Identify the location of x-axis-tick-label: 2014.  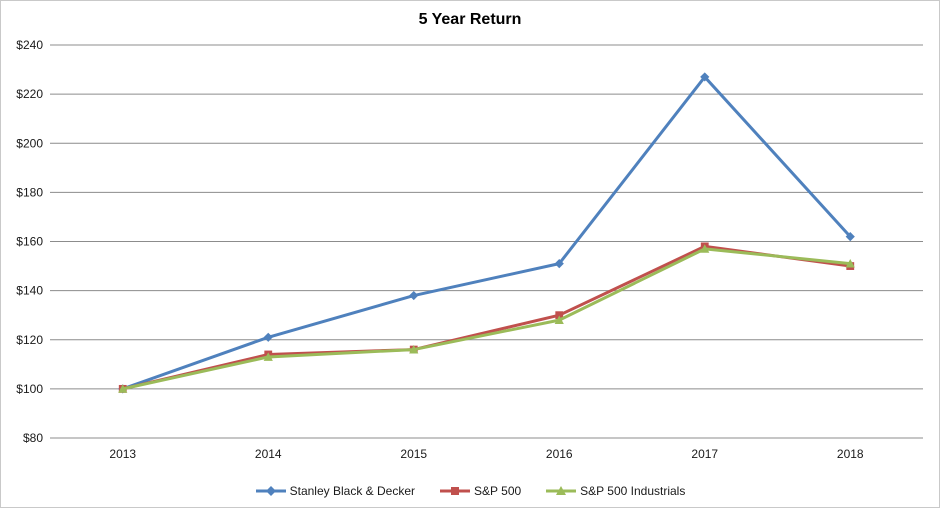
(268, 454).